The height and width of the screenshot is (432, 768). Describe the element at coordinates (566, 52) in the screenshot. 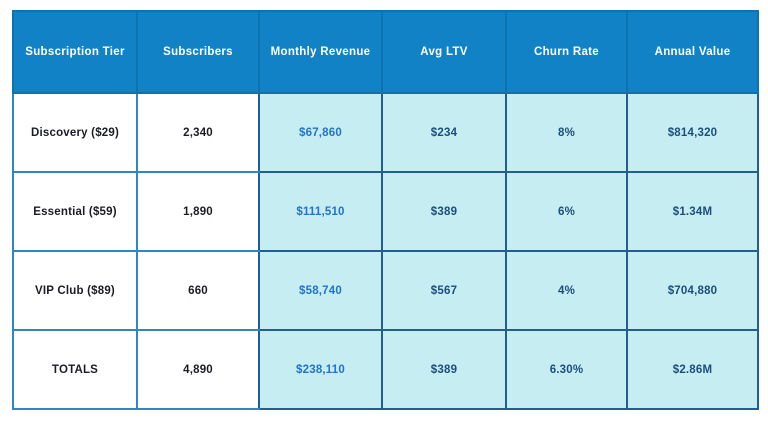

I see `column-header-churn-rate: Churn Rate` at that location.